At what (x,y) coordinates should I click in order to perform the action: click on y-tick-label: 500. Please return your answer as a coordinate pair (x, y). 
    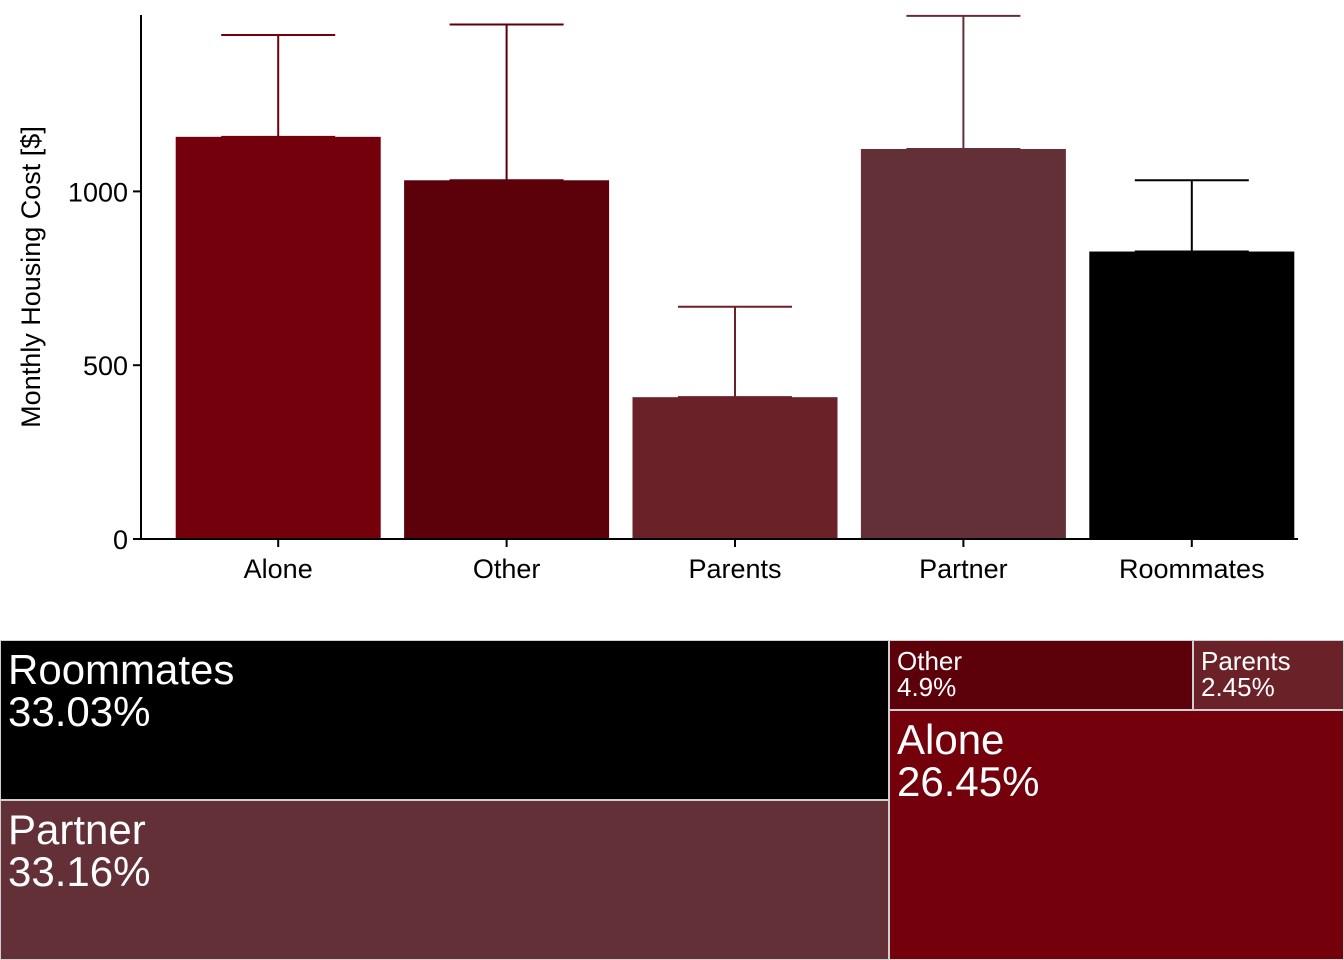
    Looking at the image, I should click on (105, 366).